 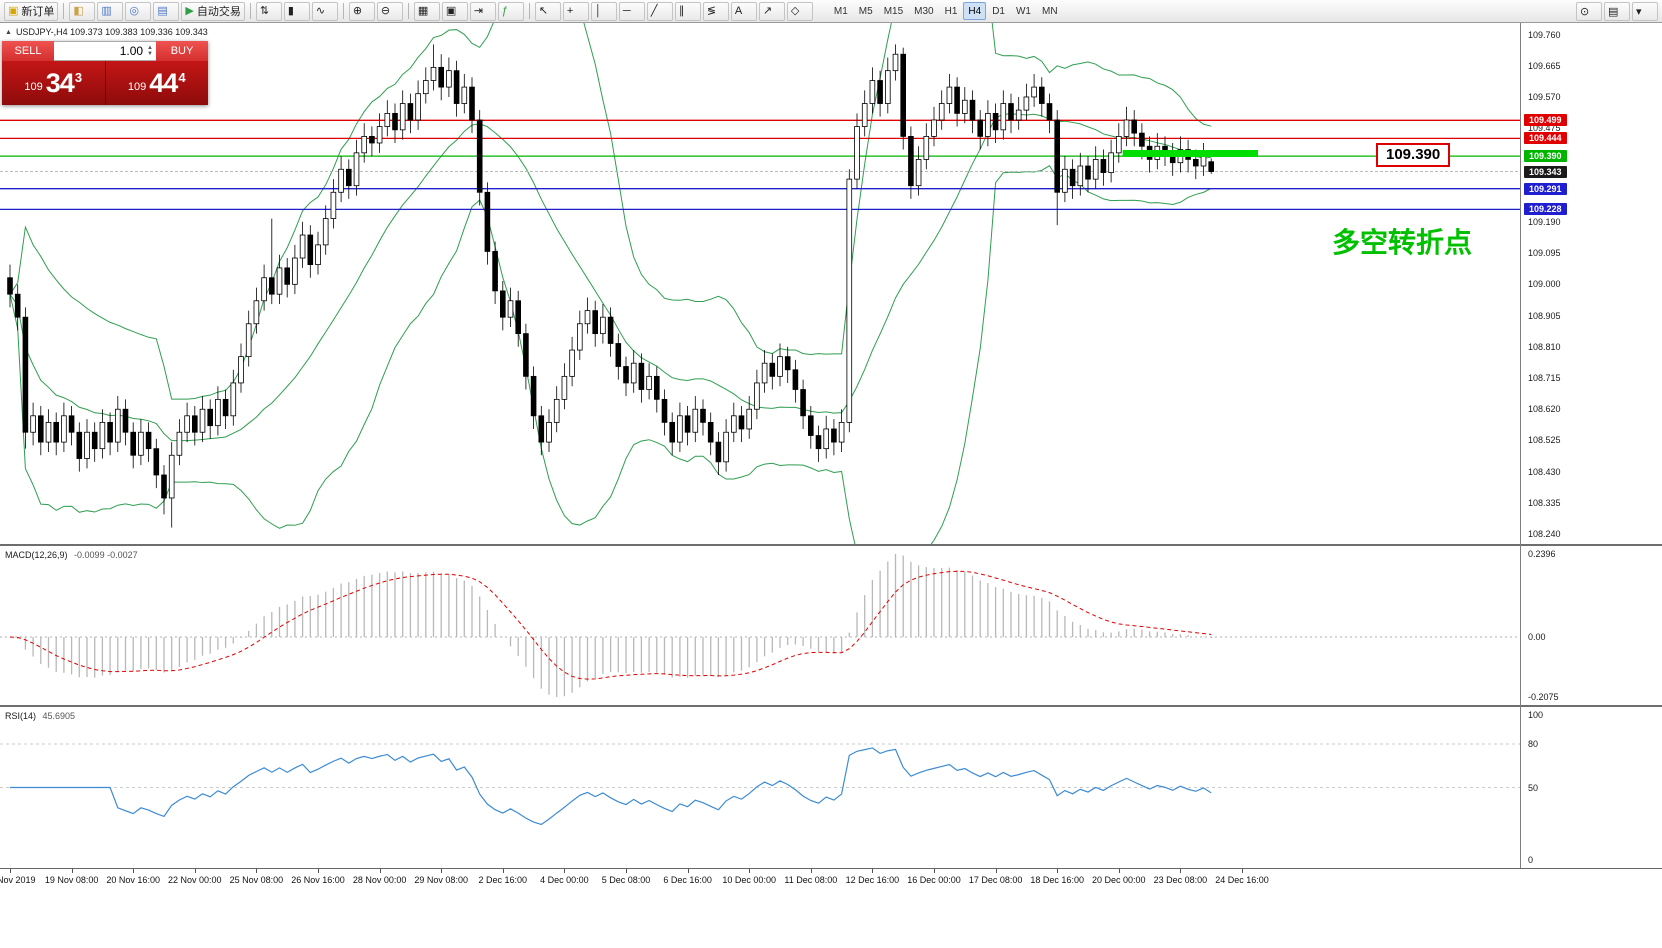 I want to click on cursor-icon: ↖, so click(x=543, y=10).